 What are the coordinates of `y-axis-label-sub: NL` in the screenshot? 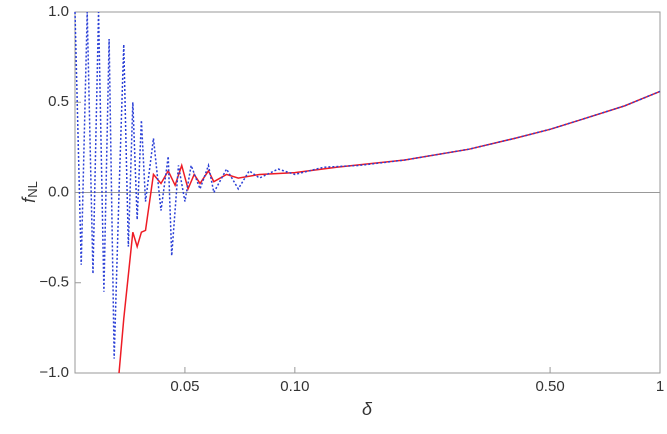 It's located at (32, 189).